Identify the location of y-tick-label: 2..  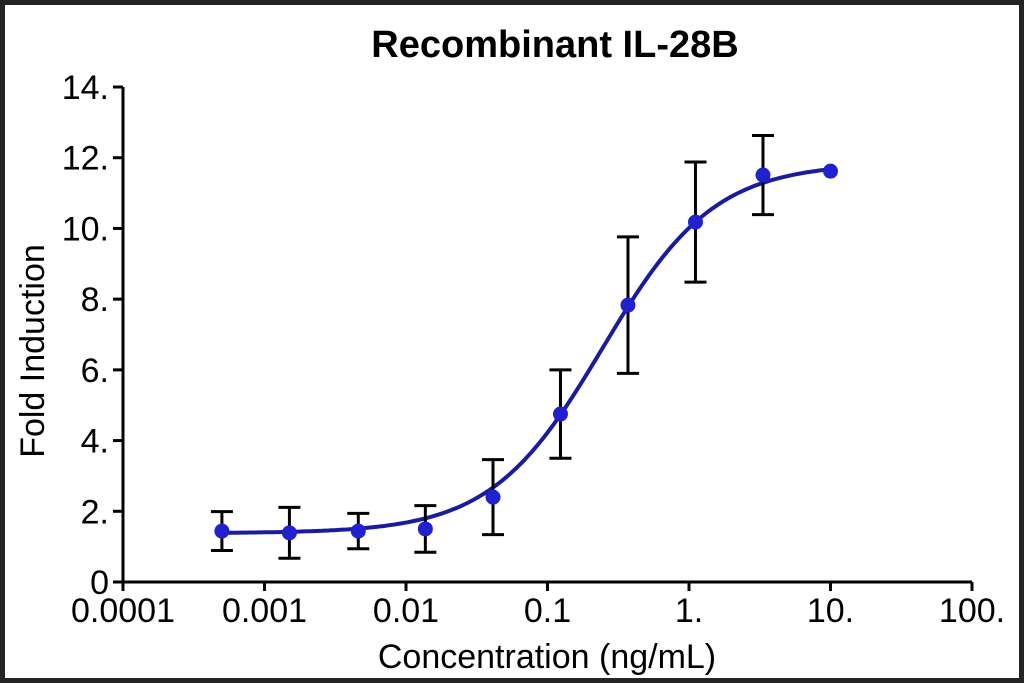
(95, 512).